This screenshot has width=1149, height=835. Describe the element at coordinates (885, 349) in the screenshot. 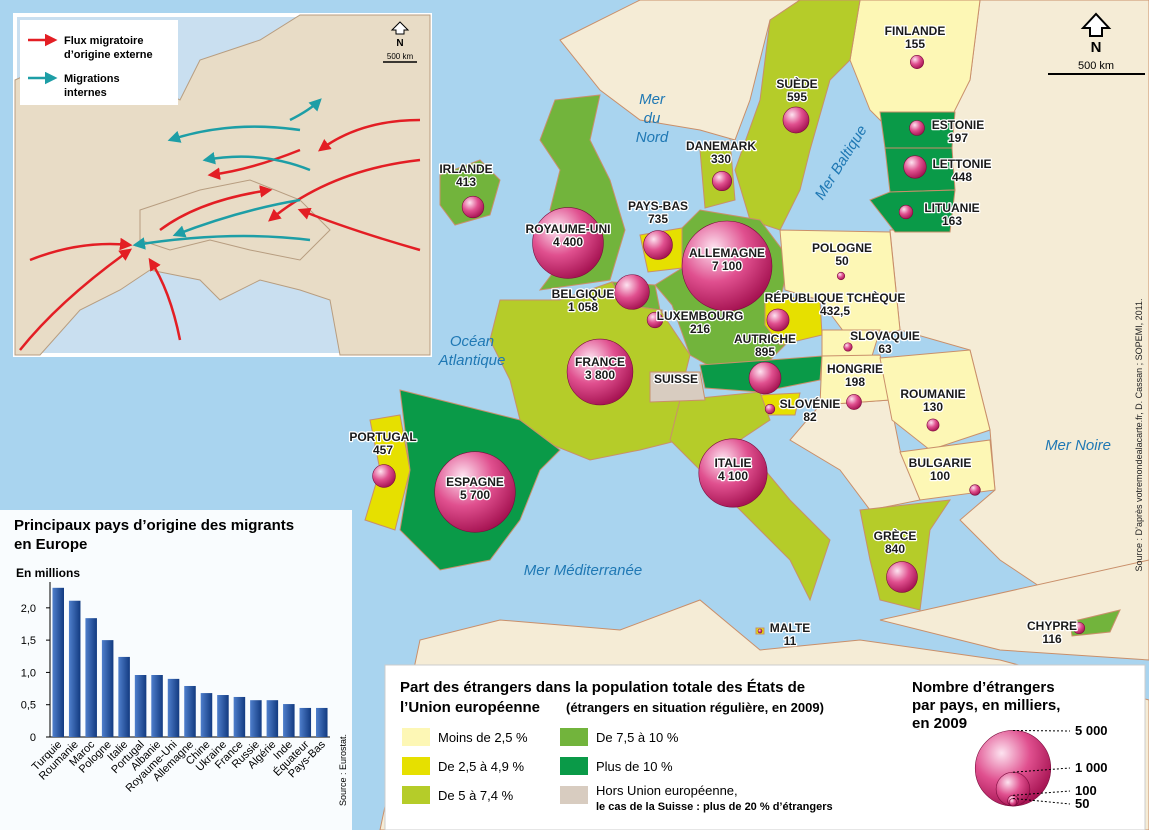

I see `country-value: 63` at that location.